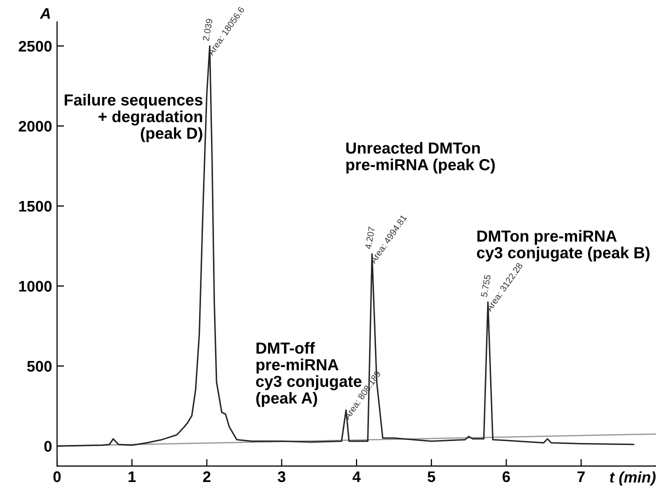 This screenshot has width=656, height=488. What do you see at coordinates (420, 158) in the screenshot?
I see `annotation: Unreacted DMTon pre-miRNA (peak C)` at bounding box center [420, 158].